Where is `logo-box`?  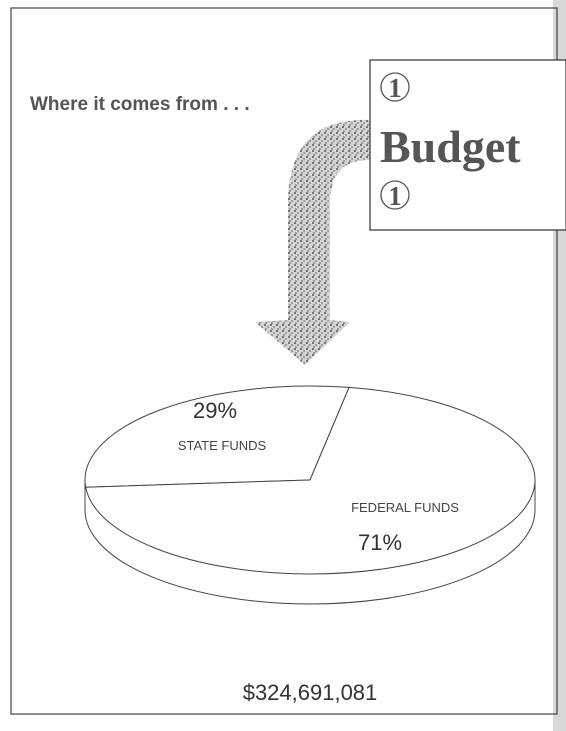
logo-box is located at coordinates (467, 145).